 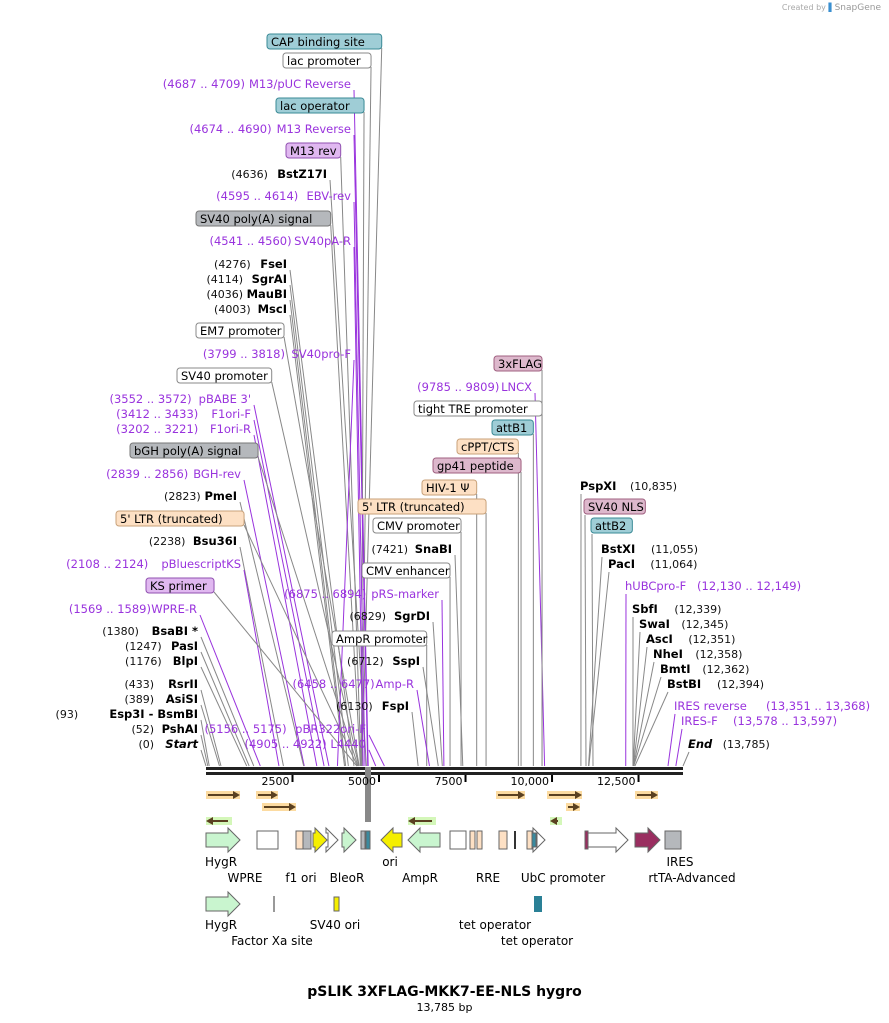 I want to click on feature-label-ampr-promoter: AmpR promoter, so click(x=379, y=638).